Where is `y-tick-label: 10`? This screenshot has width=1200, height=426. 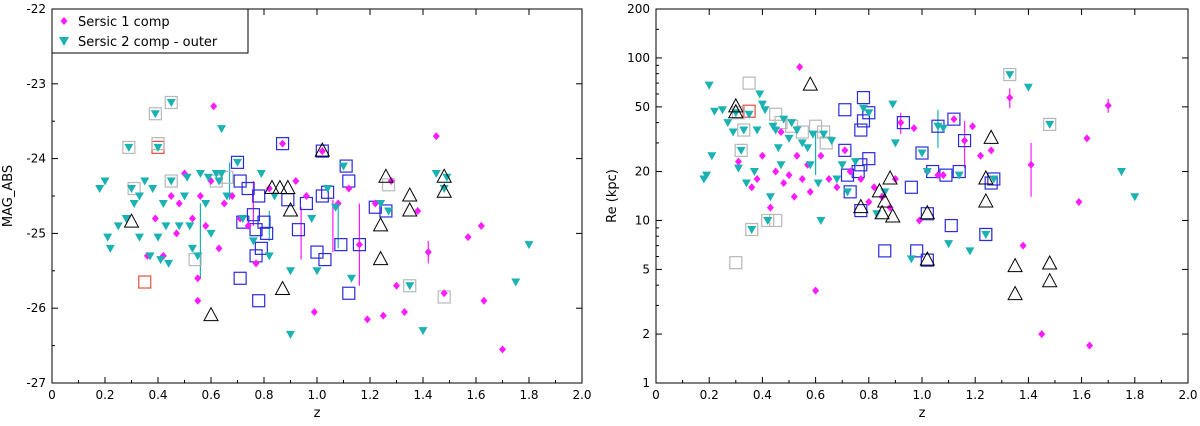
y-tick-label: 10 is located at coordinates (642, 220).